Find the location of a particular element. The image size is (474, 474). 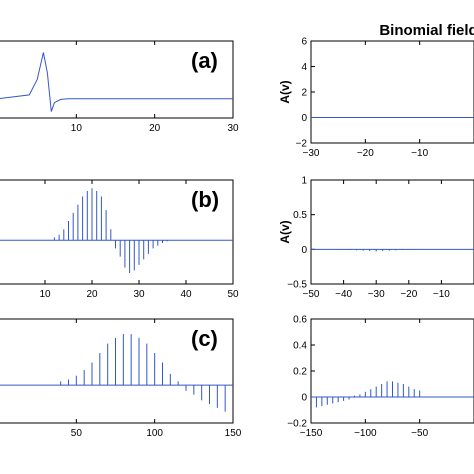

chart-title: Binomial field is located at coordinates (426, 30).